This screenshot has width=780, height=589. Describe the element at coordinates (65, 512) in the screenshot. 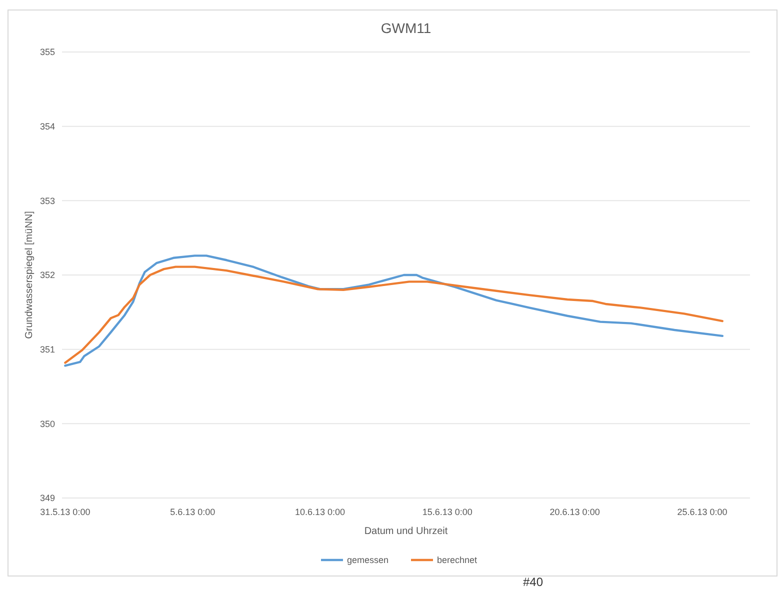

I see `x-tick-label: 31.5.13 0:00` at that location.